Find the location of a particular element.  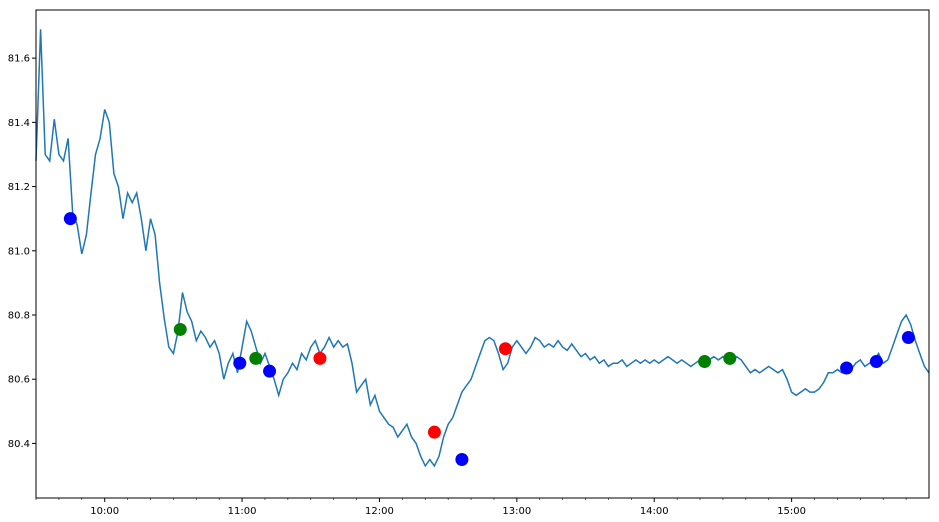

x-tick-label: 12:00 is located at coordinates (379, 511).